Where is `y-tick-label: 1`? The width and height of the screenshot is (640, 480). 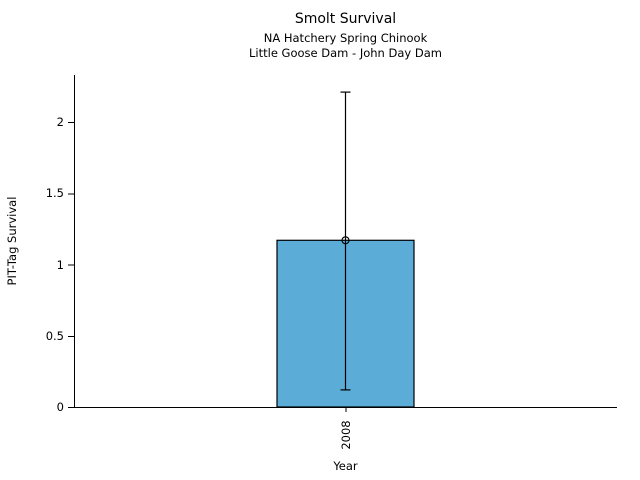
y-tick-label: 1 is located at coordinates (60, 264).